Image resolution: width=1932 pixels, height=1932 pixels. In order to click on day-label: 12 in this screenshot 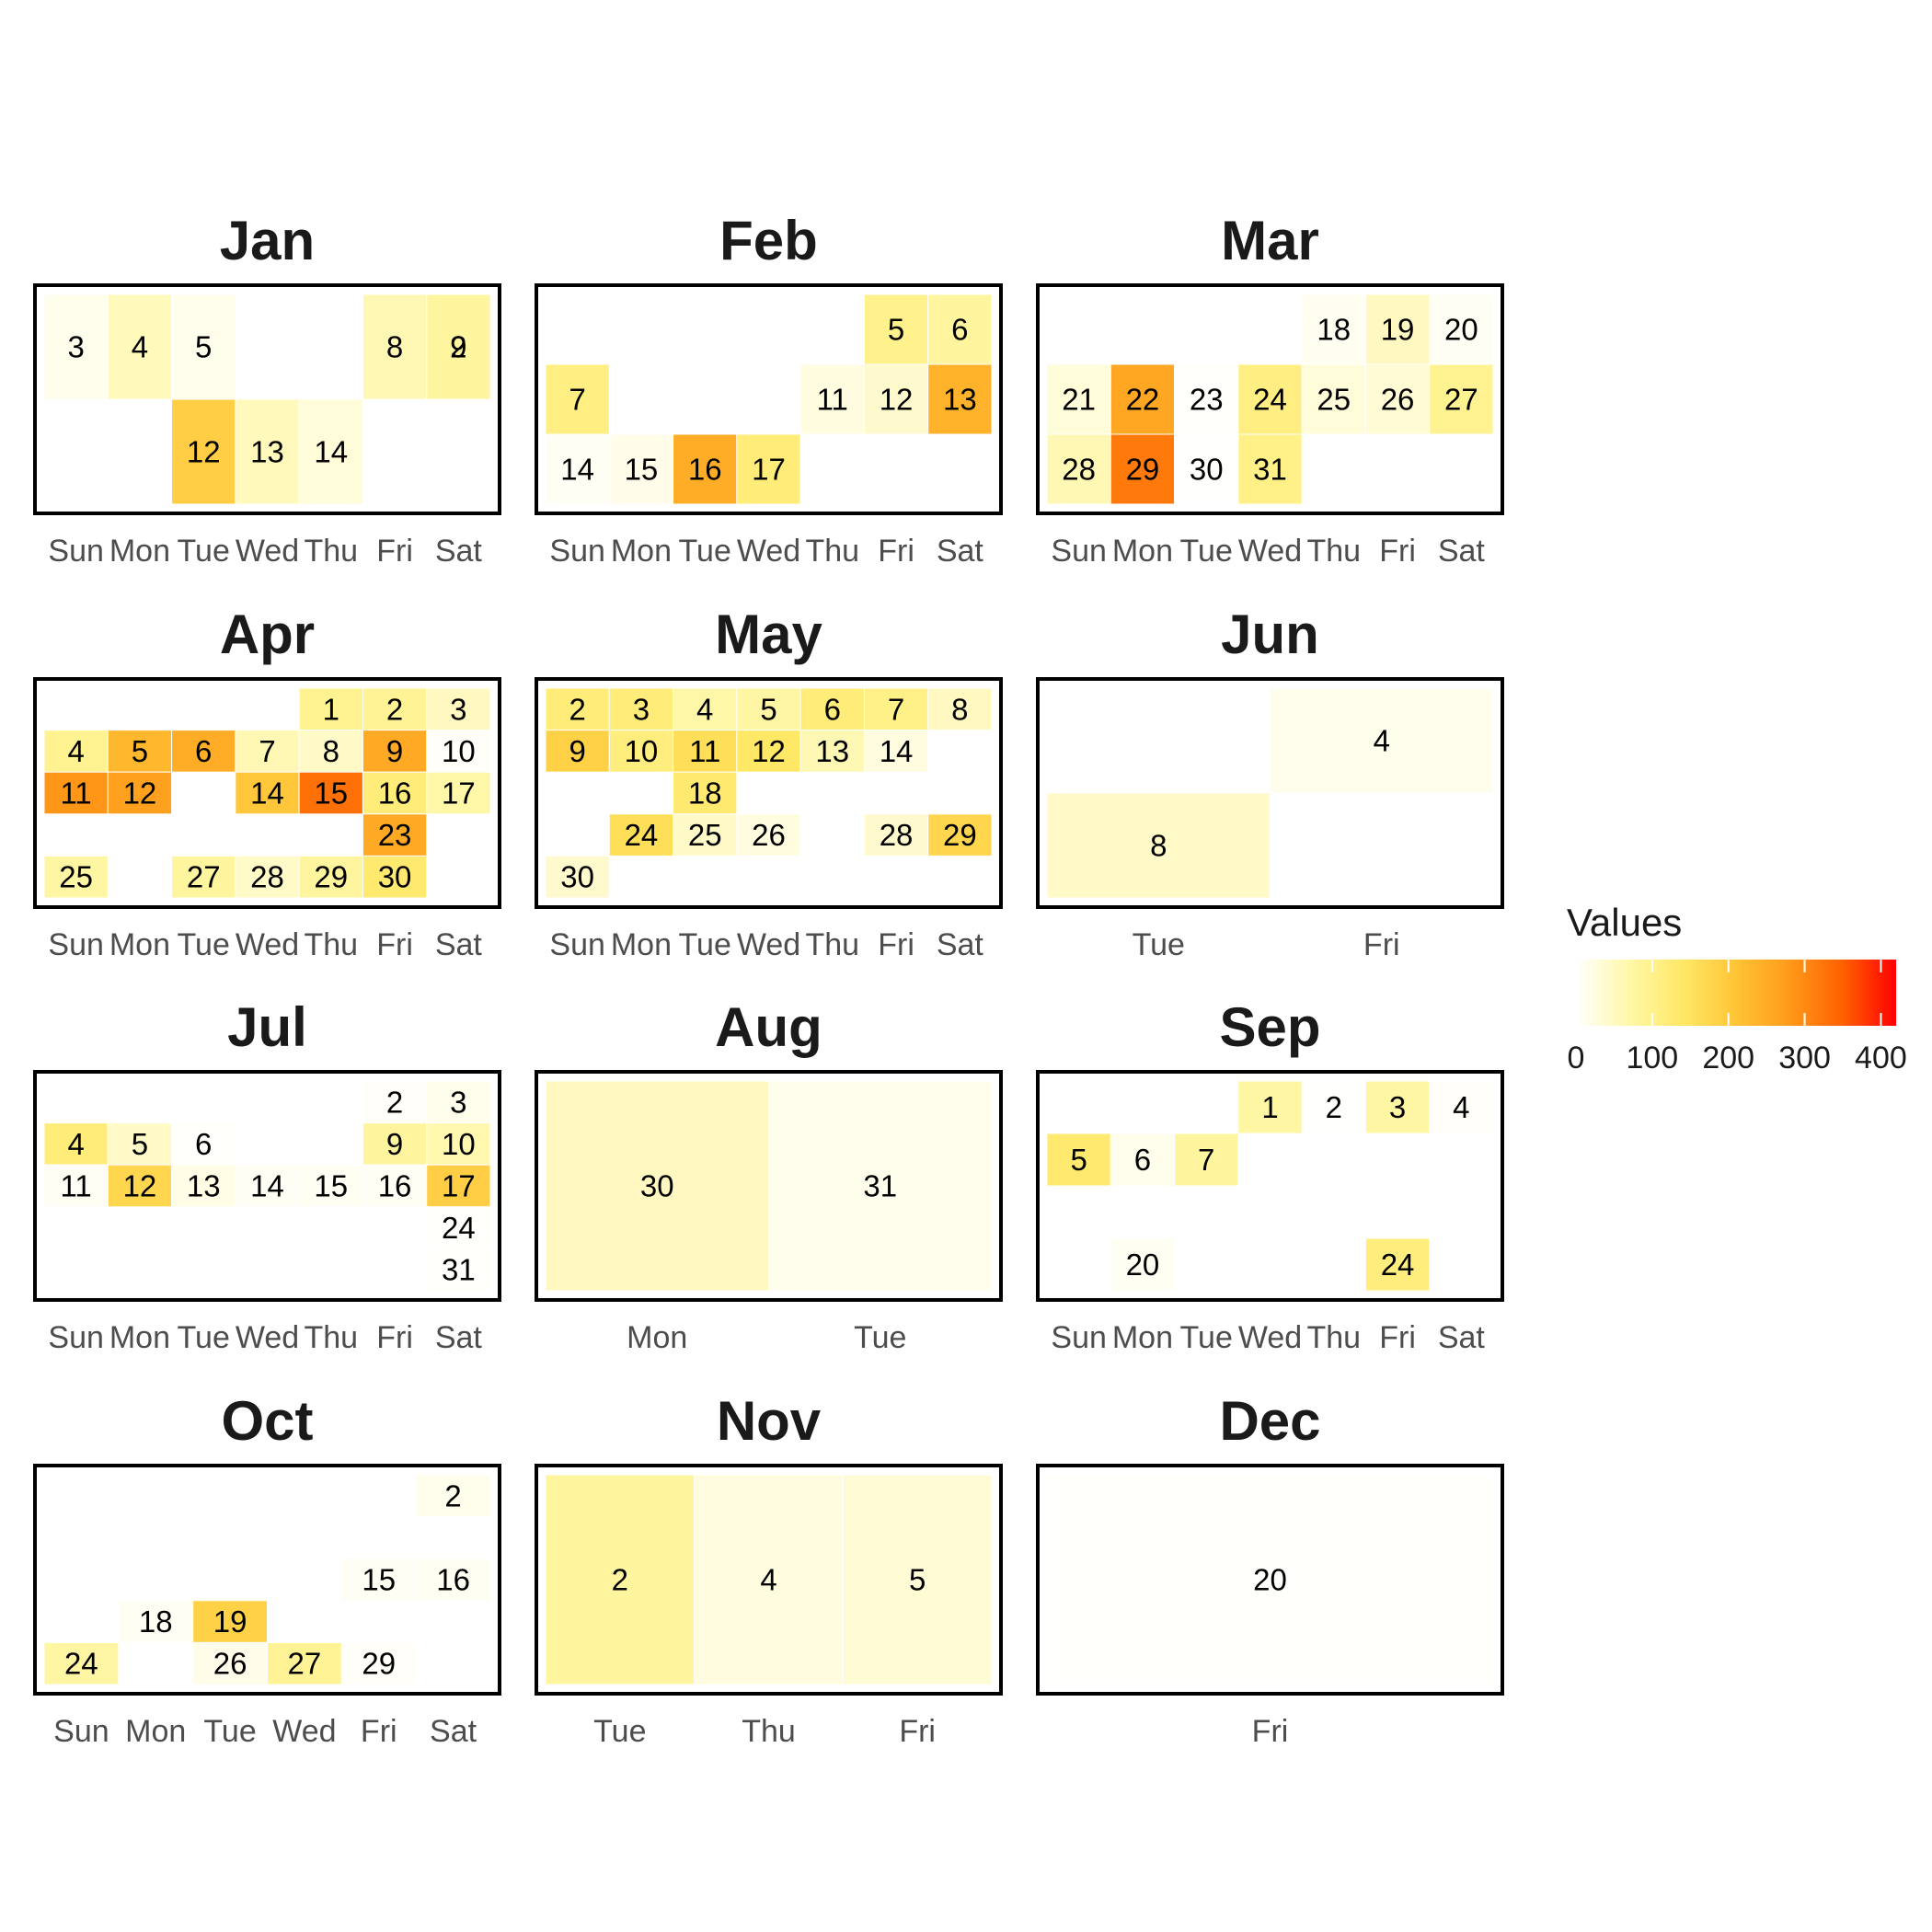, I will do `click(140, 793)`.